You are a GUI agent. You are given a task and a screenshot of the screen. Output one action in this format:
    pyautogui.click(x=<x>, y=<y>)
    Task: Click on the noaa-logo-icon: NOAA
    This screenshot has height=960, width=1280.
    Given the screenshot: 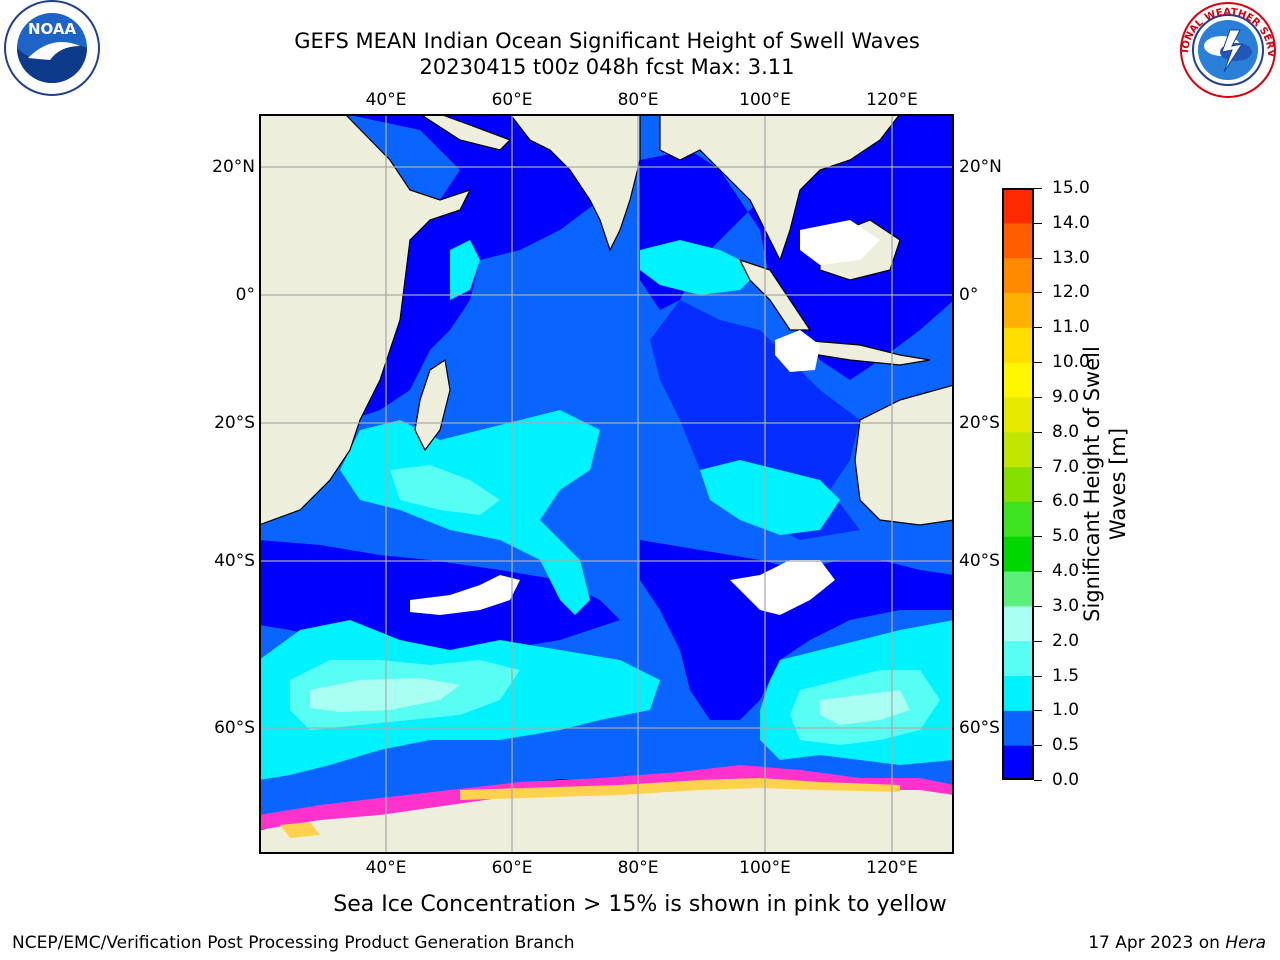 What is the action you would take?
    pyautogui.click(x=52, y=48)
    